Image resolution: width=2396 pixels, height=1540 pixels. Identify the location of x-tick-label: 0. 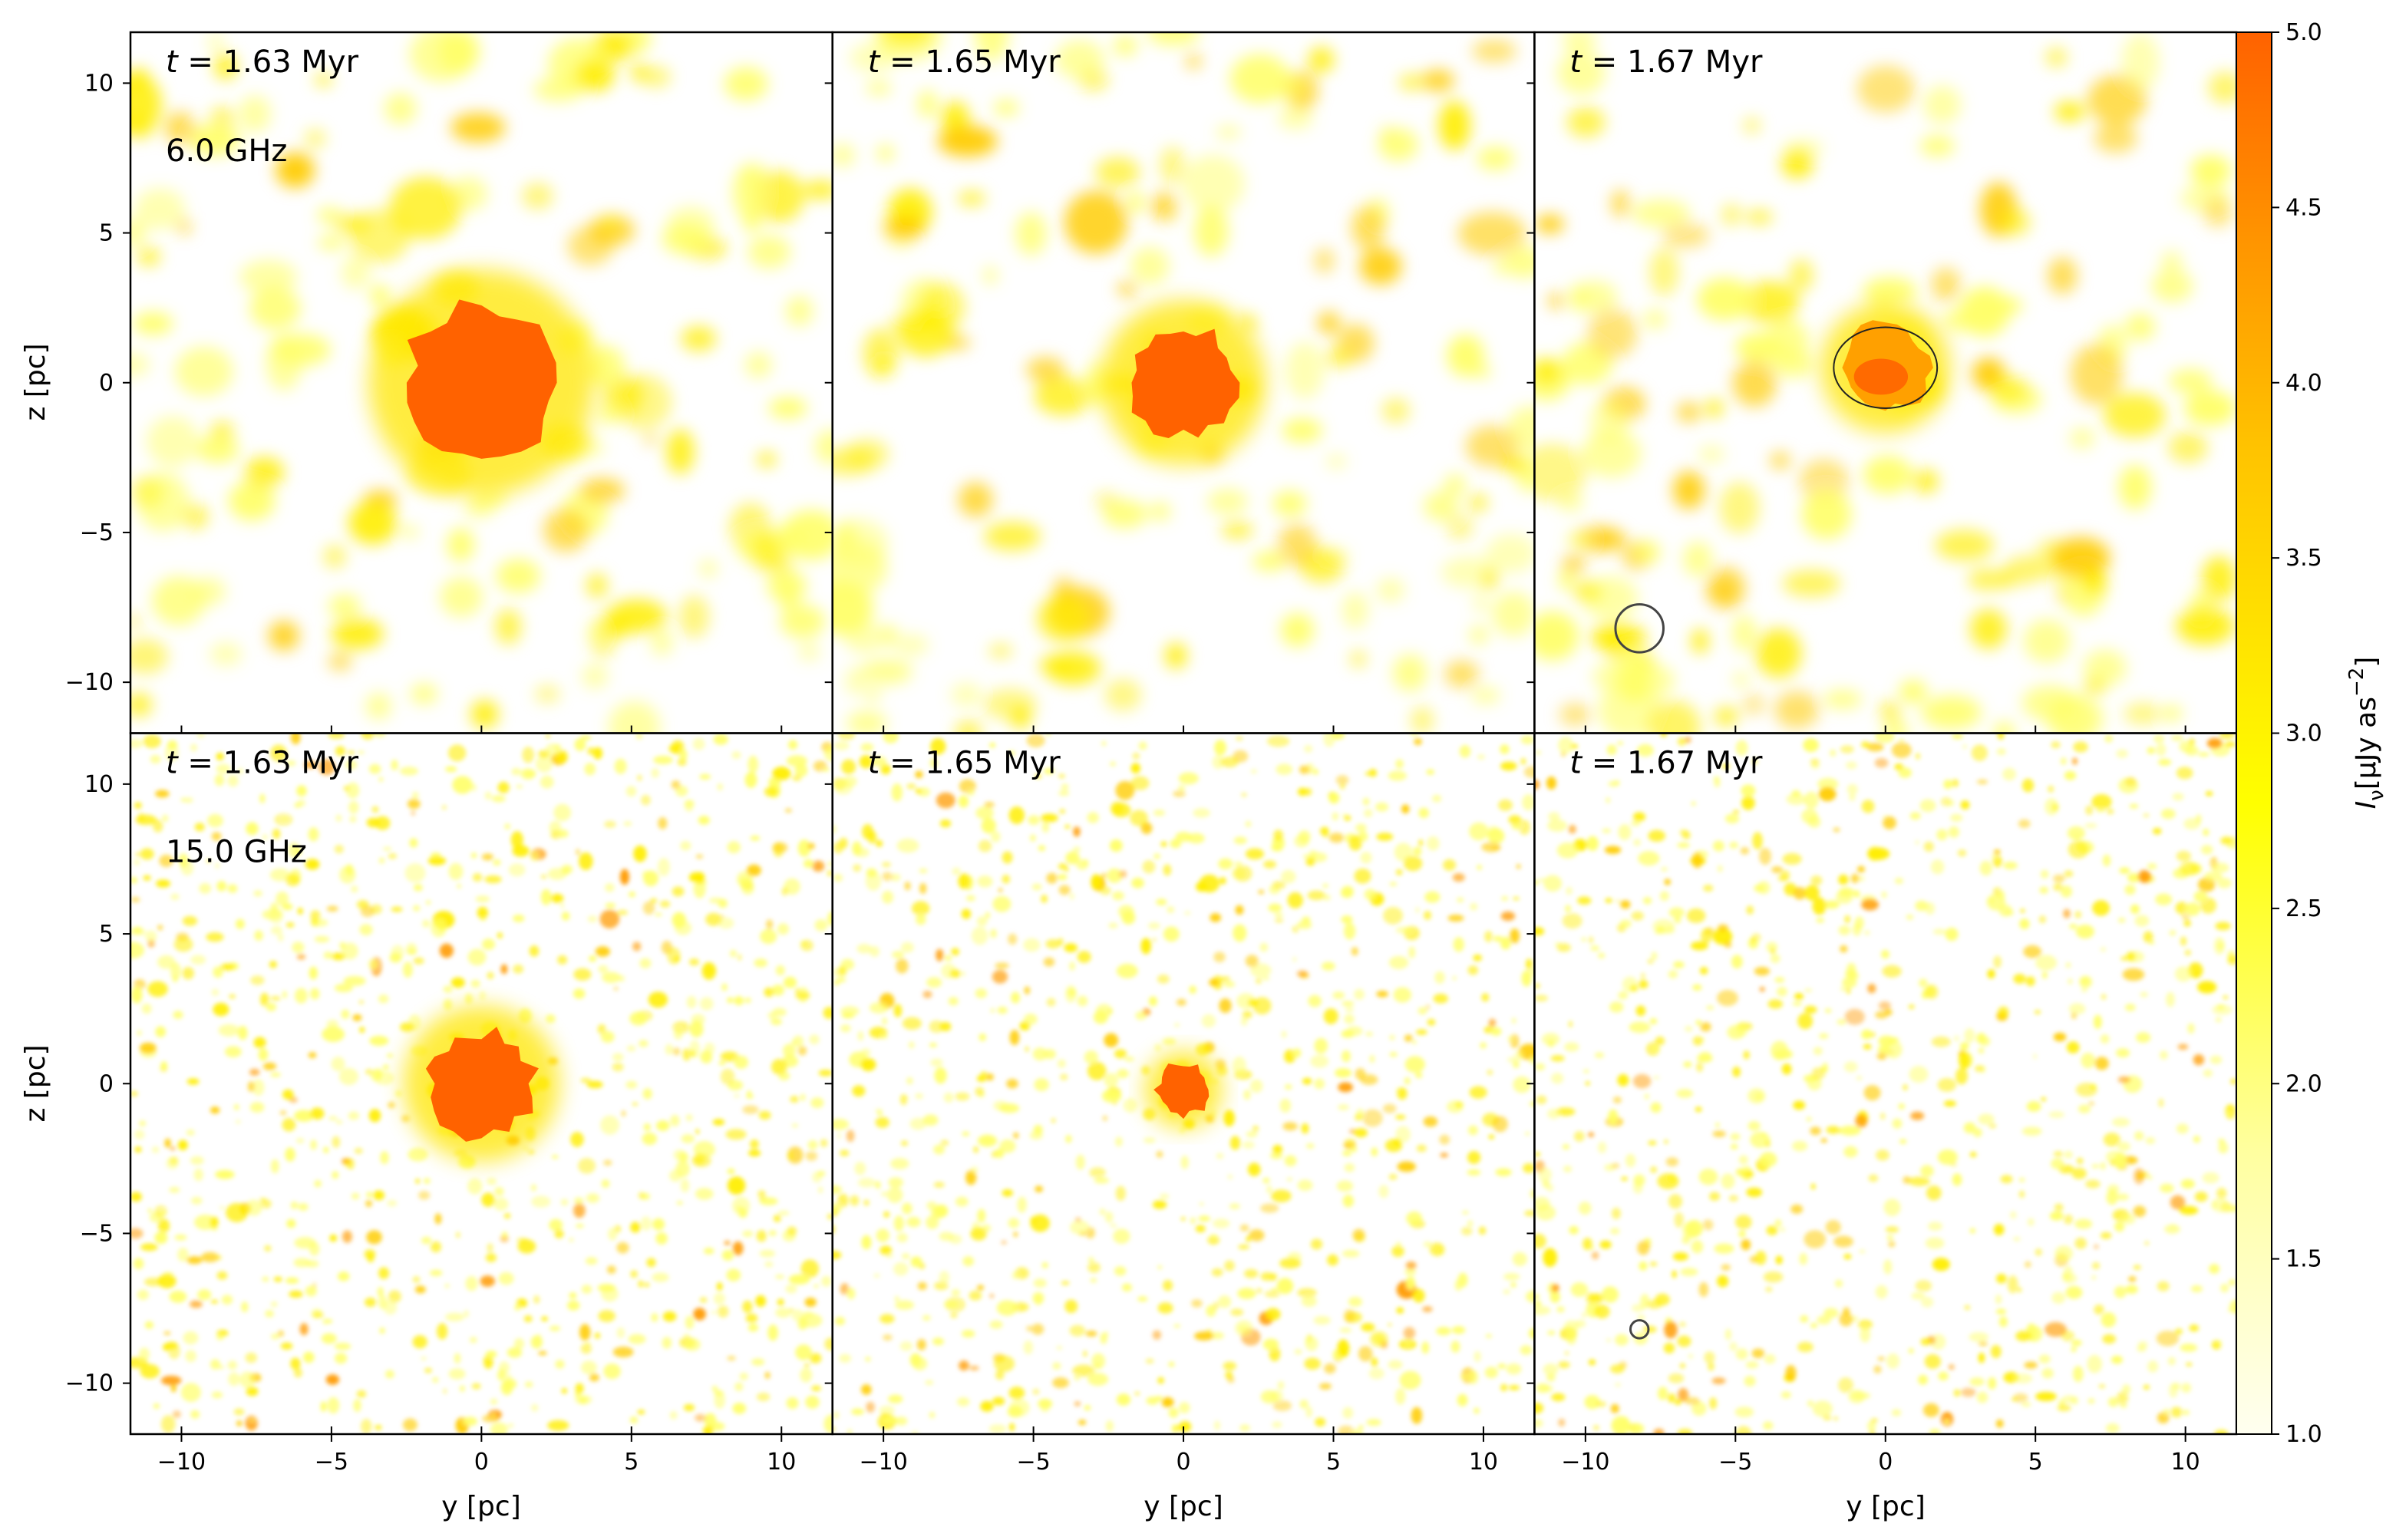
(481, 1463).